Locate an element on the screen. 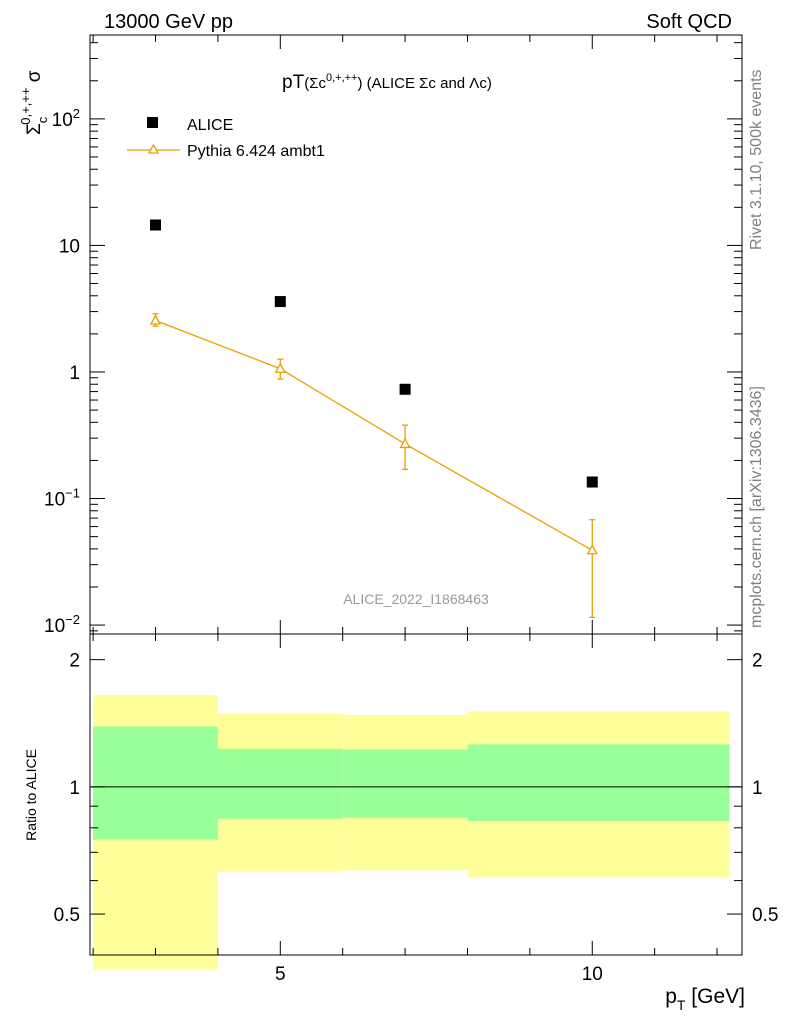 The height and width of the screenshot is (1024, 786). chart-title-close: ) (ALICE Σc and Λc) is located at coordinates (424, 83).